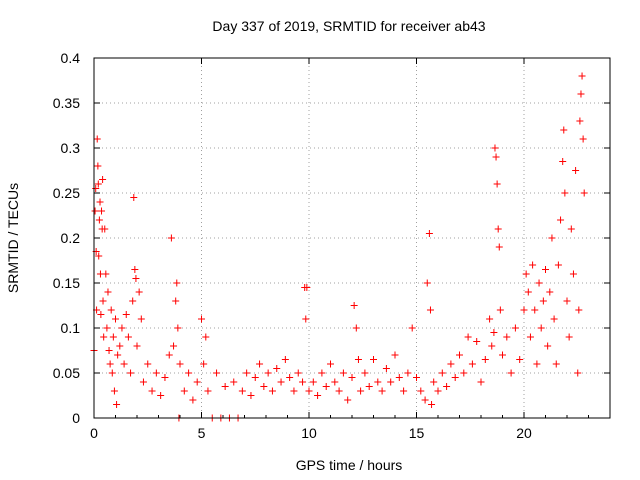 This screenshot has height=480, width=640. Describe the element at coordinates (71, 148) in the screenshot. I see `y-tick-label: 0.3` at that location.